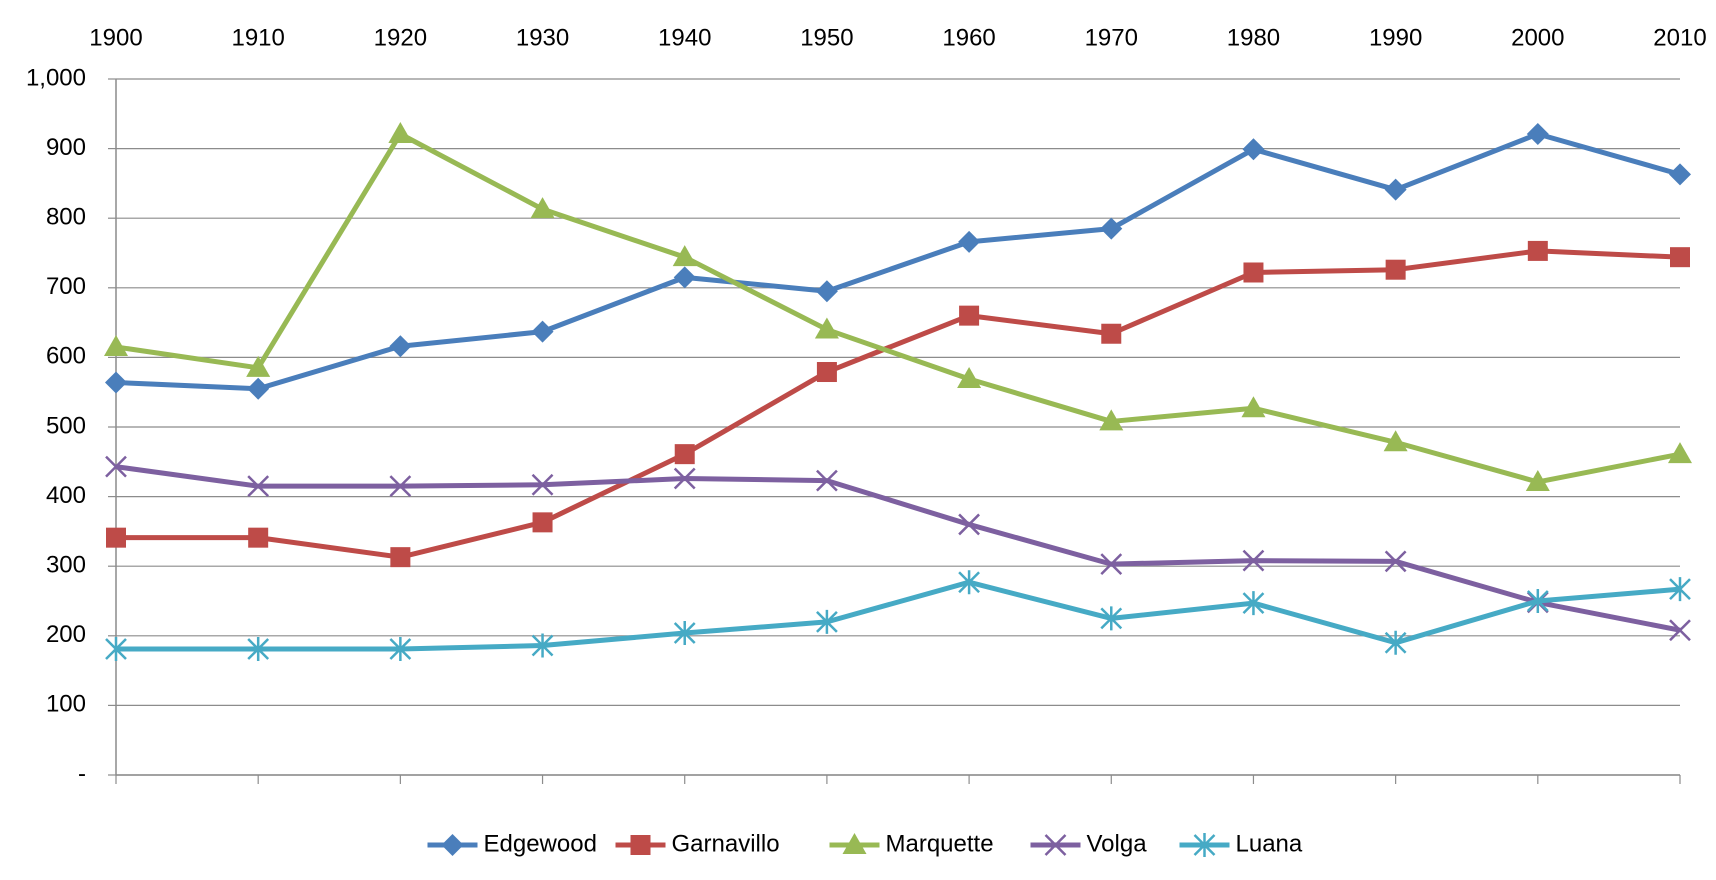 The height and width of the screenshot is (880, 1716). Describe the element at coordinates (66, 495) in the screenshot. I see `y-tick-label: 400` at that location.